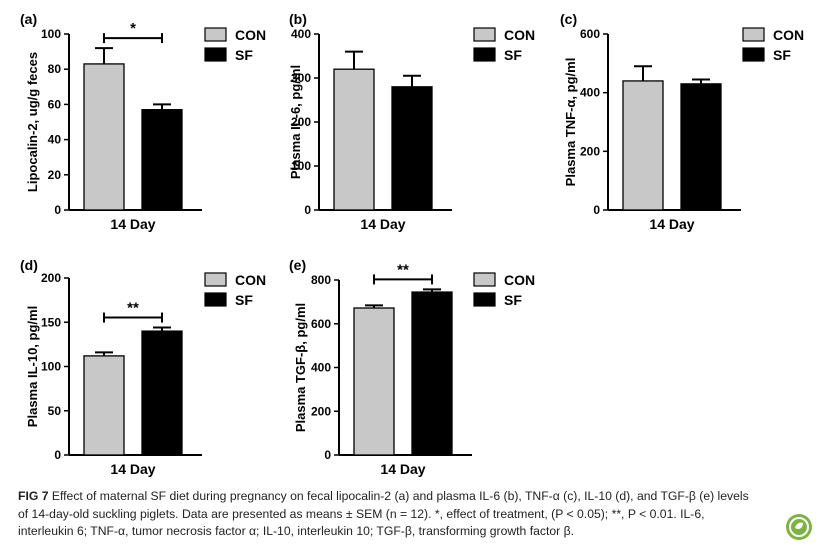 The image size is (818, 547). Describe the element at coordinates (568, 19) in the screenshot. I see `panel-label: (c)` at that location.